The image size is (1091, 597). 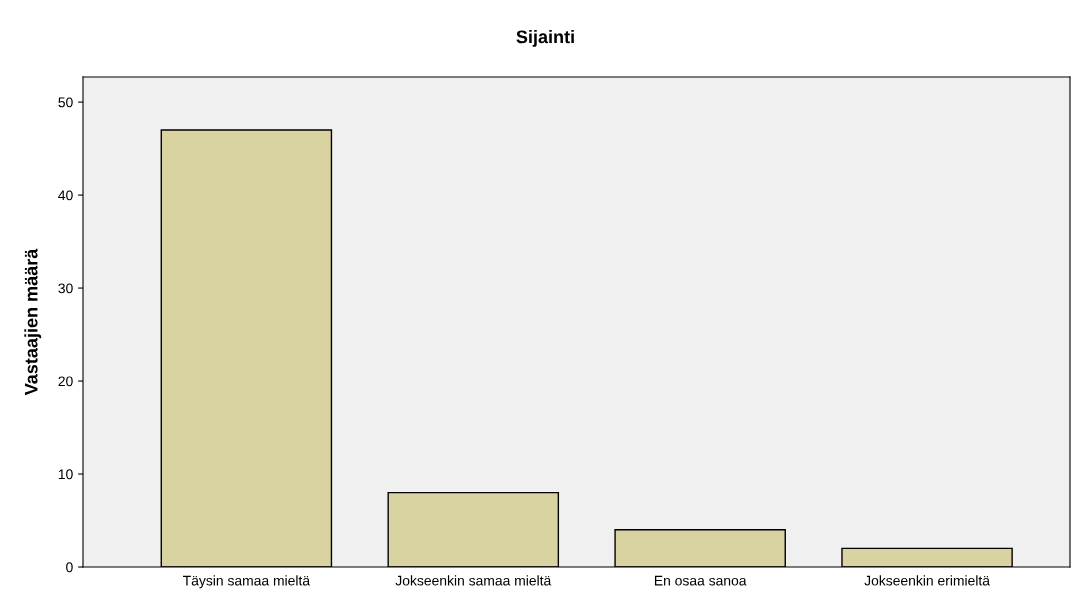 What do you see at coordinates (700, 580) in the screenshot?
I see `x-tick-label: En osaa sanoa` at bounding box center [700, 580].